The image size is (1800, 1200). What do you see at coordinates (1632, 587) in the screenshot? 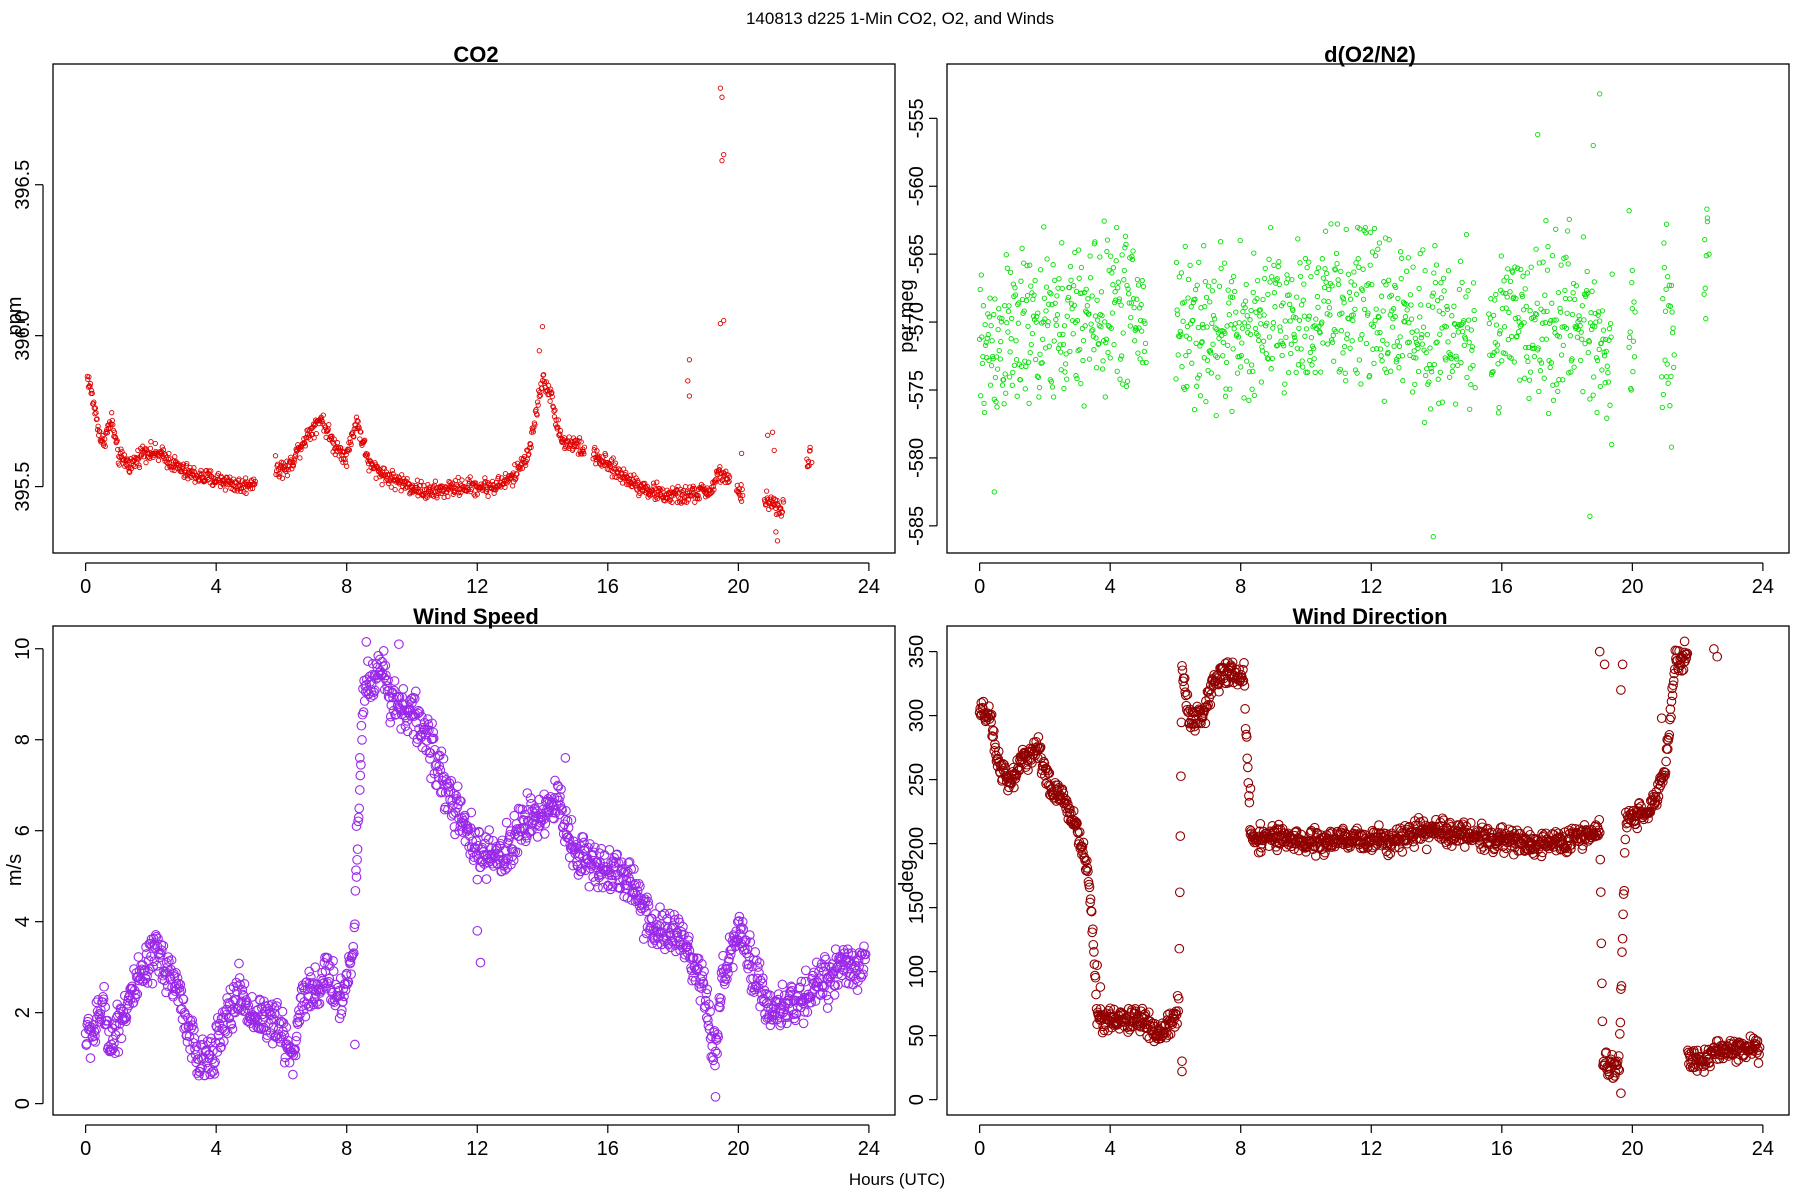
I see `o2n2-x-tick-label: 20` at bounding box center [1632, 587].